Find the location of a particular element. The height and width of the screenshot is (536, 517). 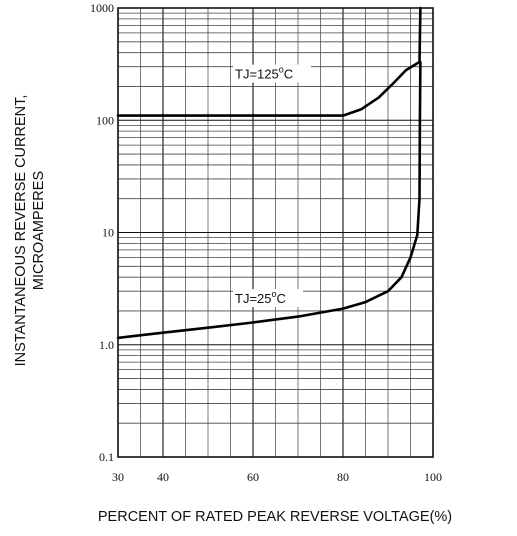

y-tick-label: 0.1 is located at coordinates (106, 457).